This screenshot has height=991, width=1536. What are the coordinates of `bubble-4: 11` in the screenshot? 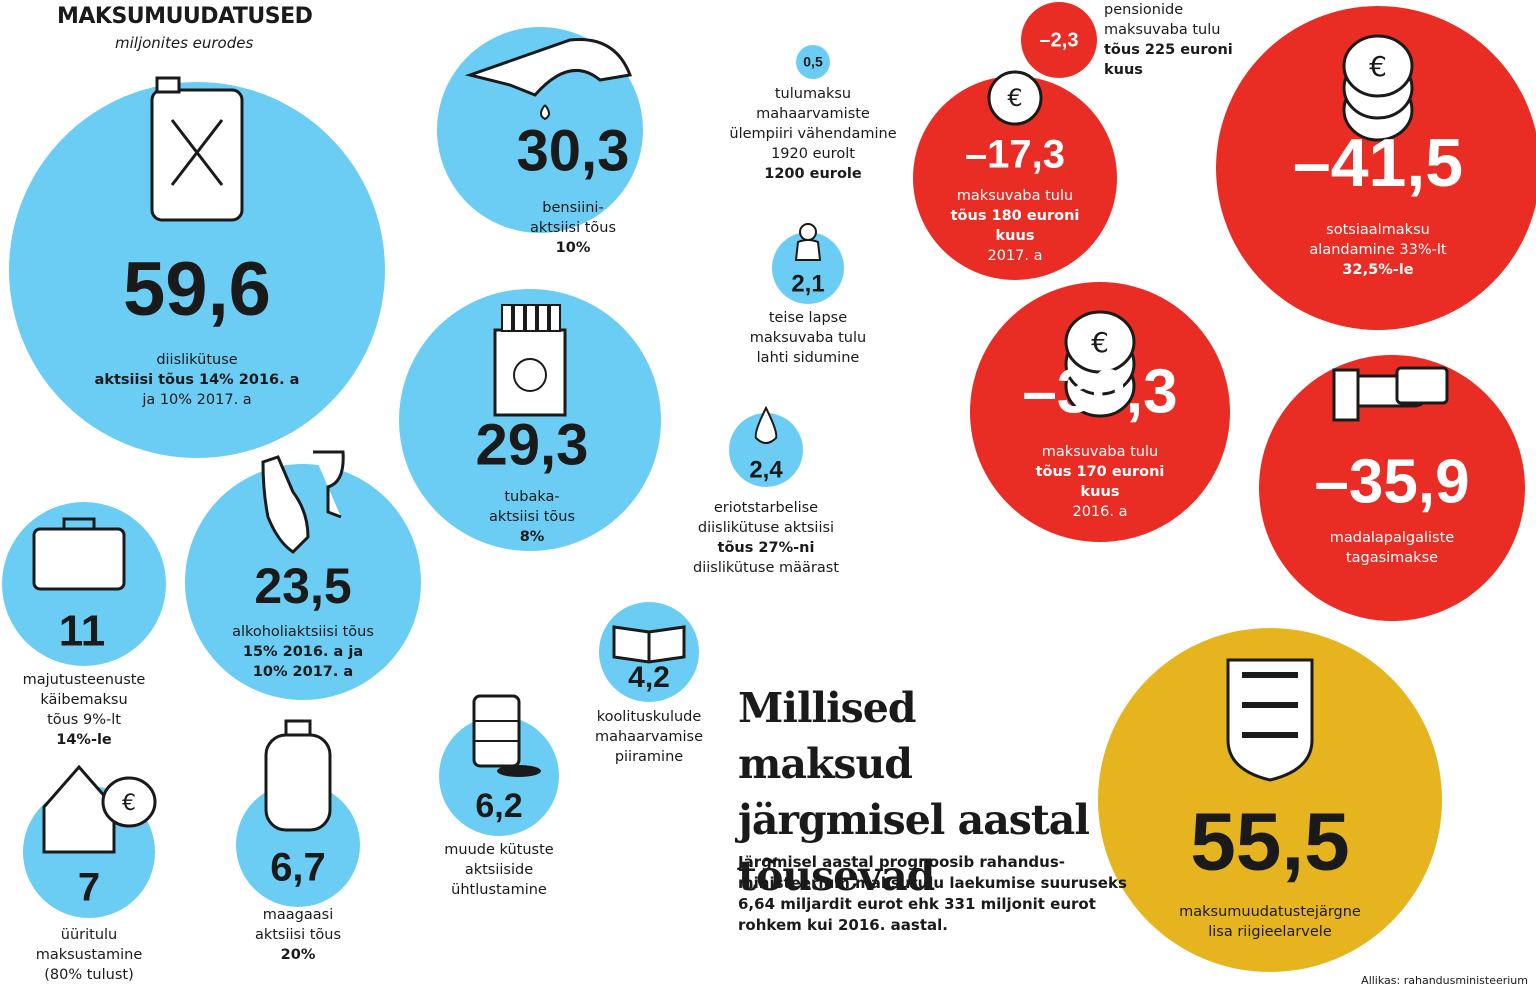 It's located at (84, 584).